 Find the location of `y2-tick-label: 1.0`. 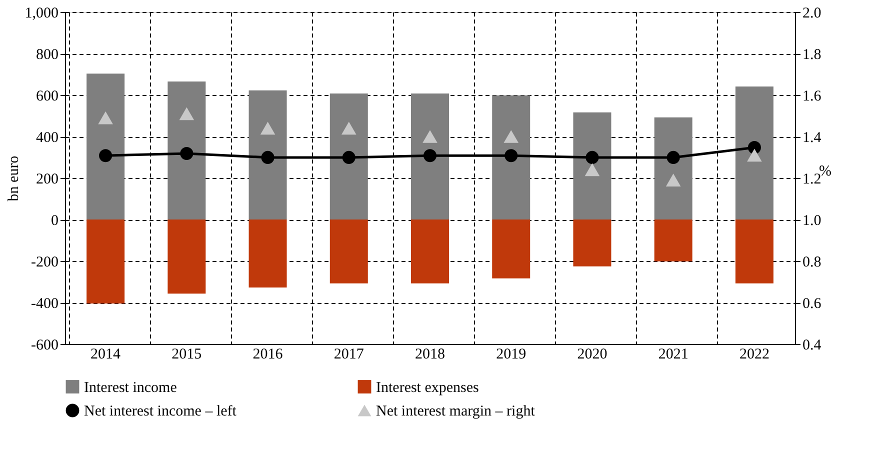

y2-tick-label: 1.0 is located at coordinates (812, 221).